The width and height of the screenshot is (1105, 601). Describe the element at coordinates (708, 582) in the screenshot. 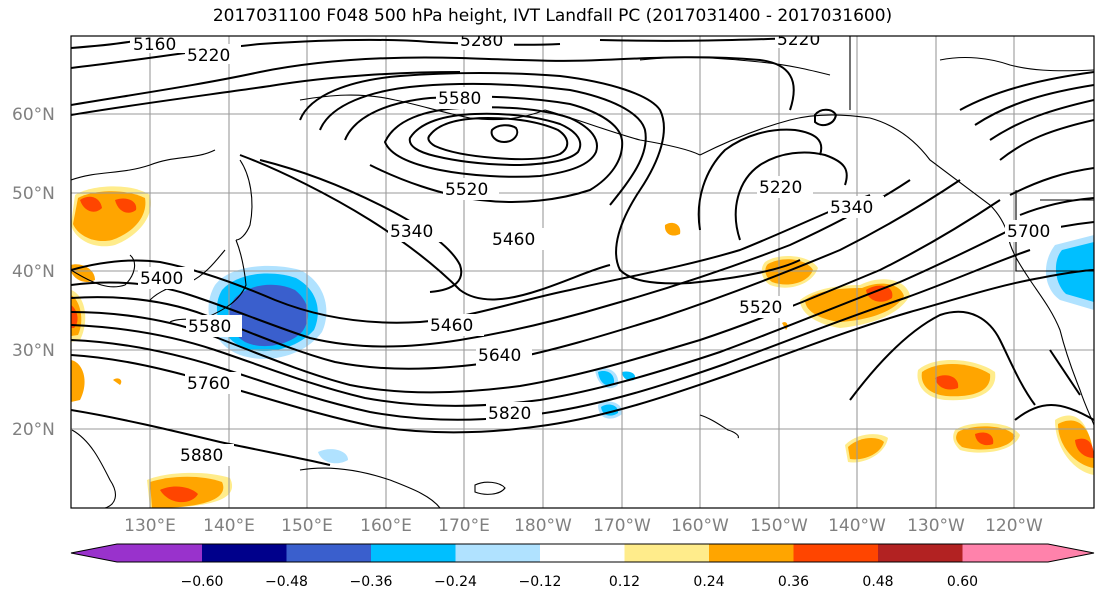

I see `colorbar-tick-label: 0.24` at that location.